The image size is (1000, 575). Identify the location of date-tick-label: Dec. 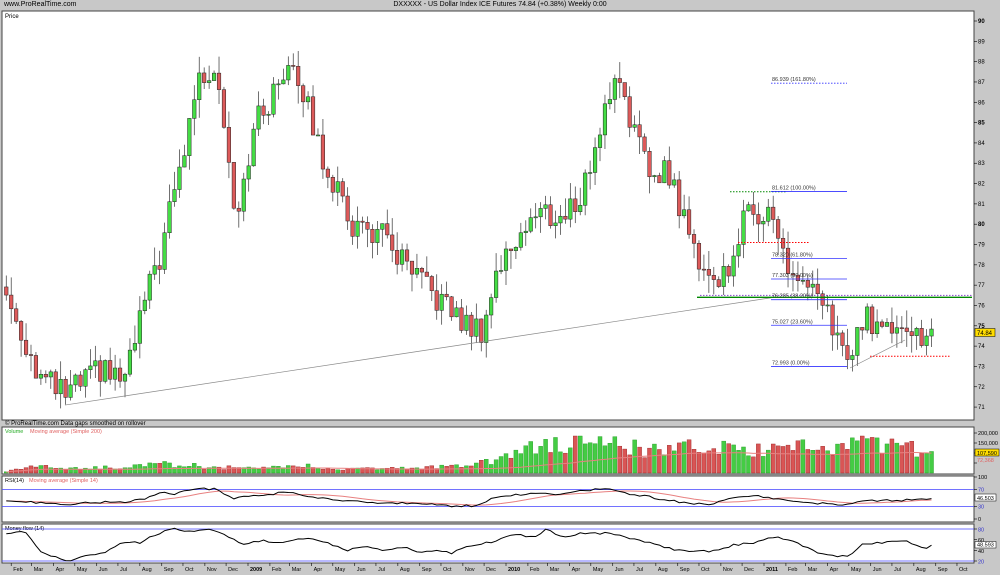
(233, 570).